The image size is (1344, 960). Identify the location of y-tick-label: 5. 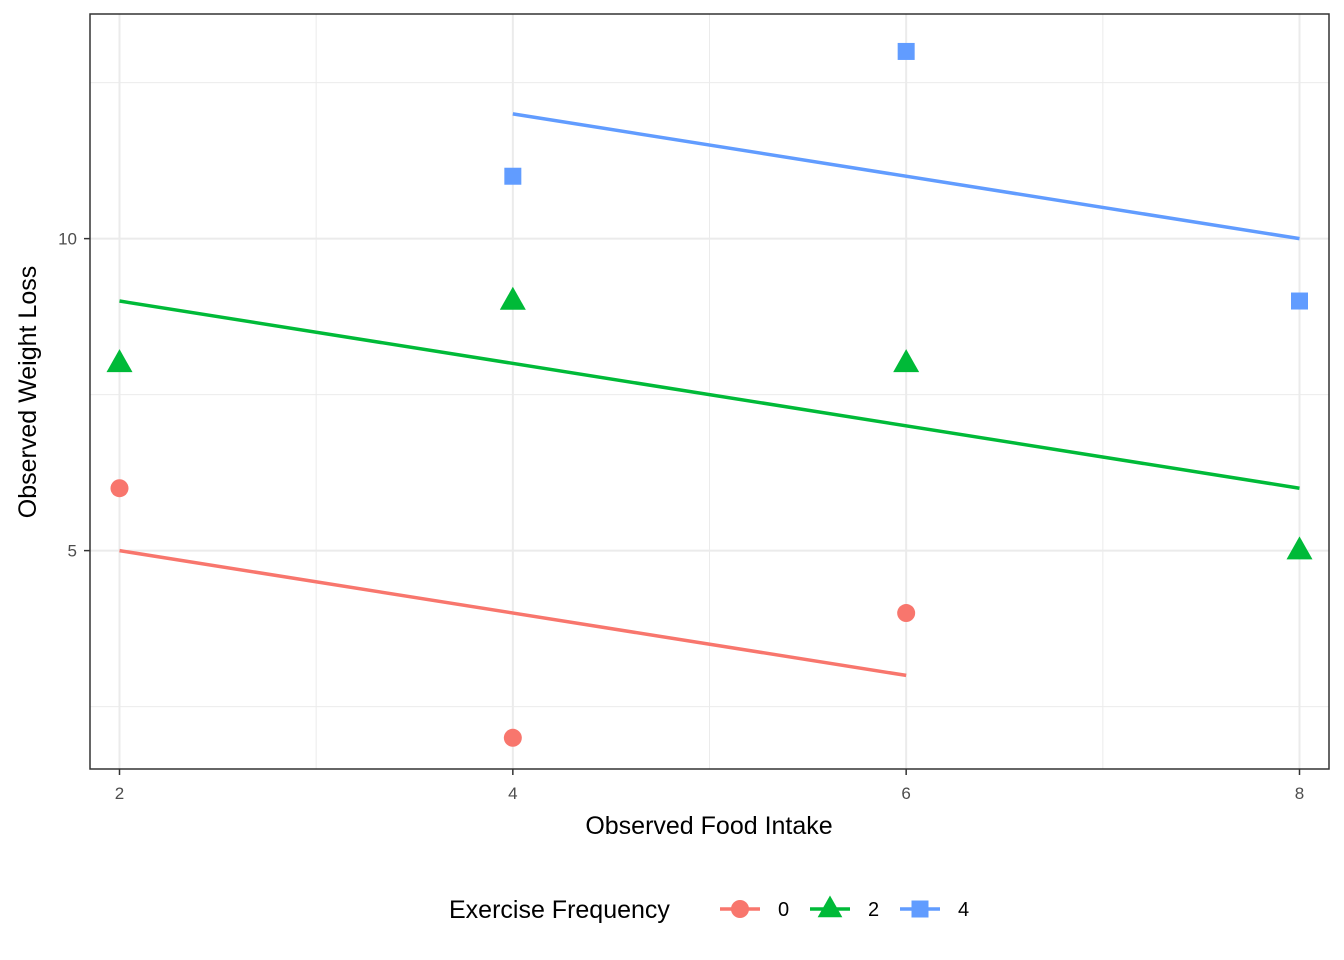
(72, 551).